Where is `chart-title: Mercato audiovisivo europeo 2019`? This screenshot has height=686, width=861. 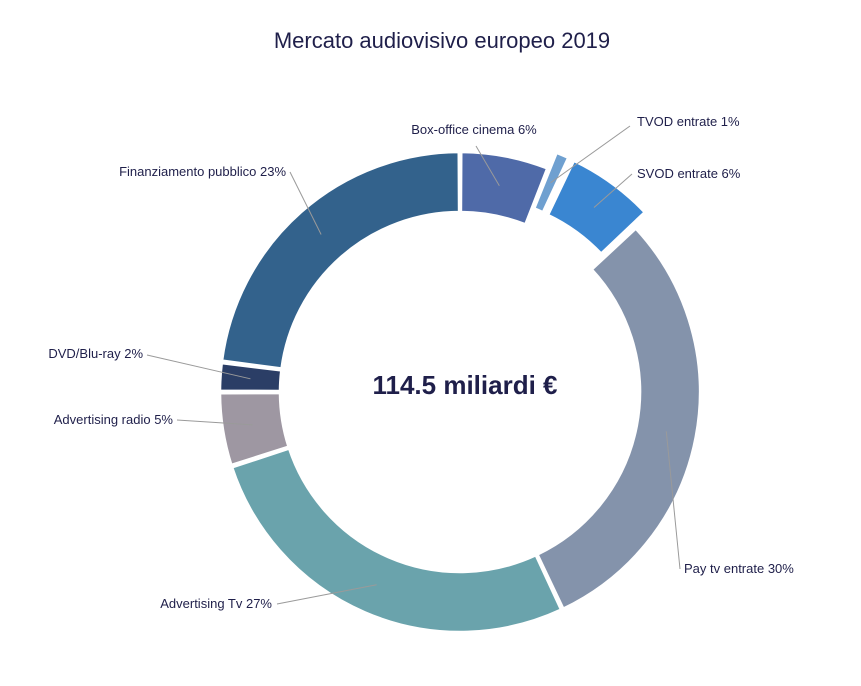 chart-title: Mercato audiovisivo europeo 2019 is located at coordinates (442, 40).